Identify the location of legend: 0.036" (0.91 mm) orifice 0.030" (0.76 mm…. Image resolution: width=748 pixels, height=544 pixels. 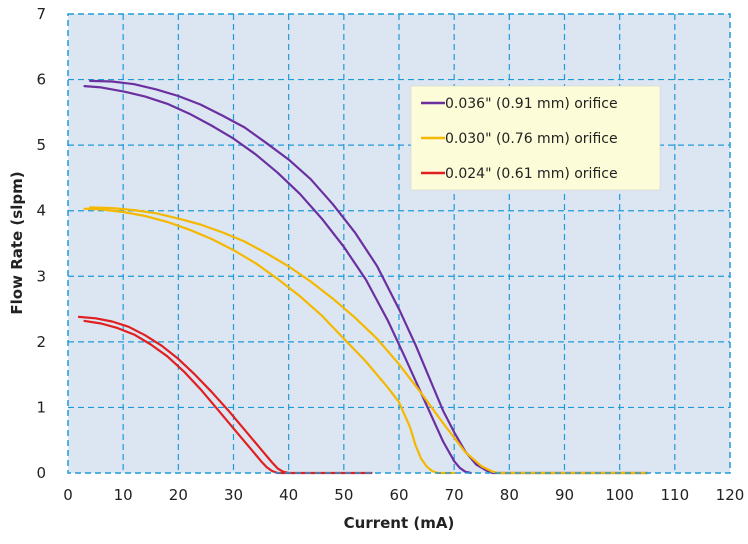
(535, 138).